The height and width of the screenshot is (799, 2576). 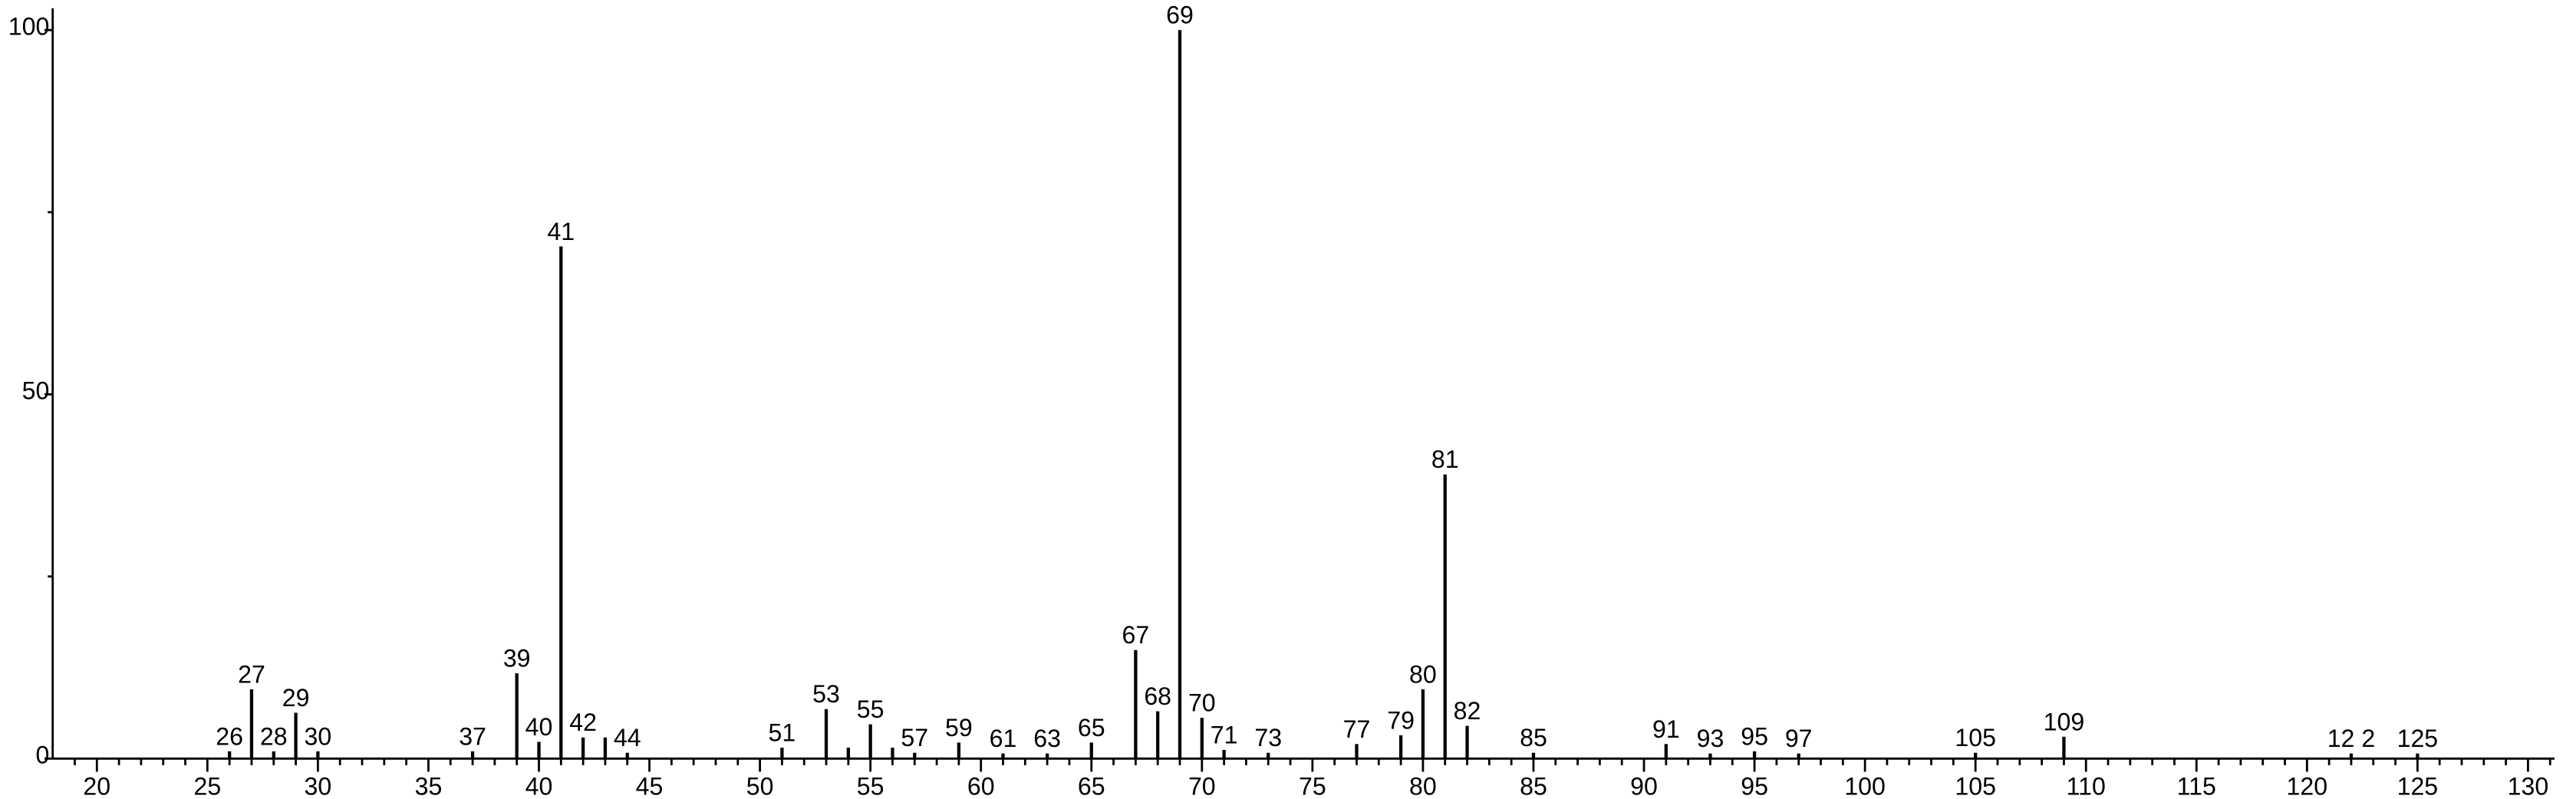 What do you see at coordinates (539, 727) in the screenshot?
I see `peak-label: 40` at bounding box center [539, 727].